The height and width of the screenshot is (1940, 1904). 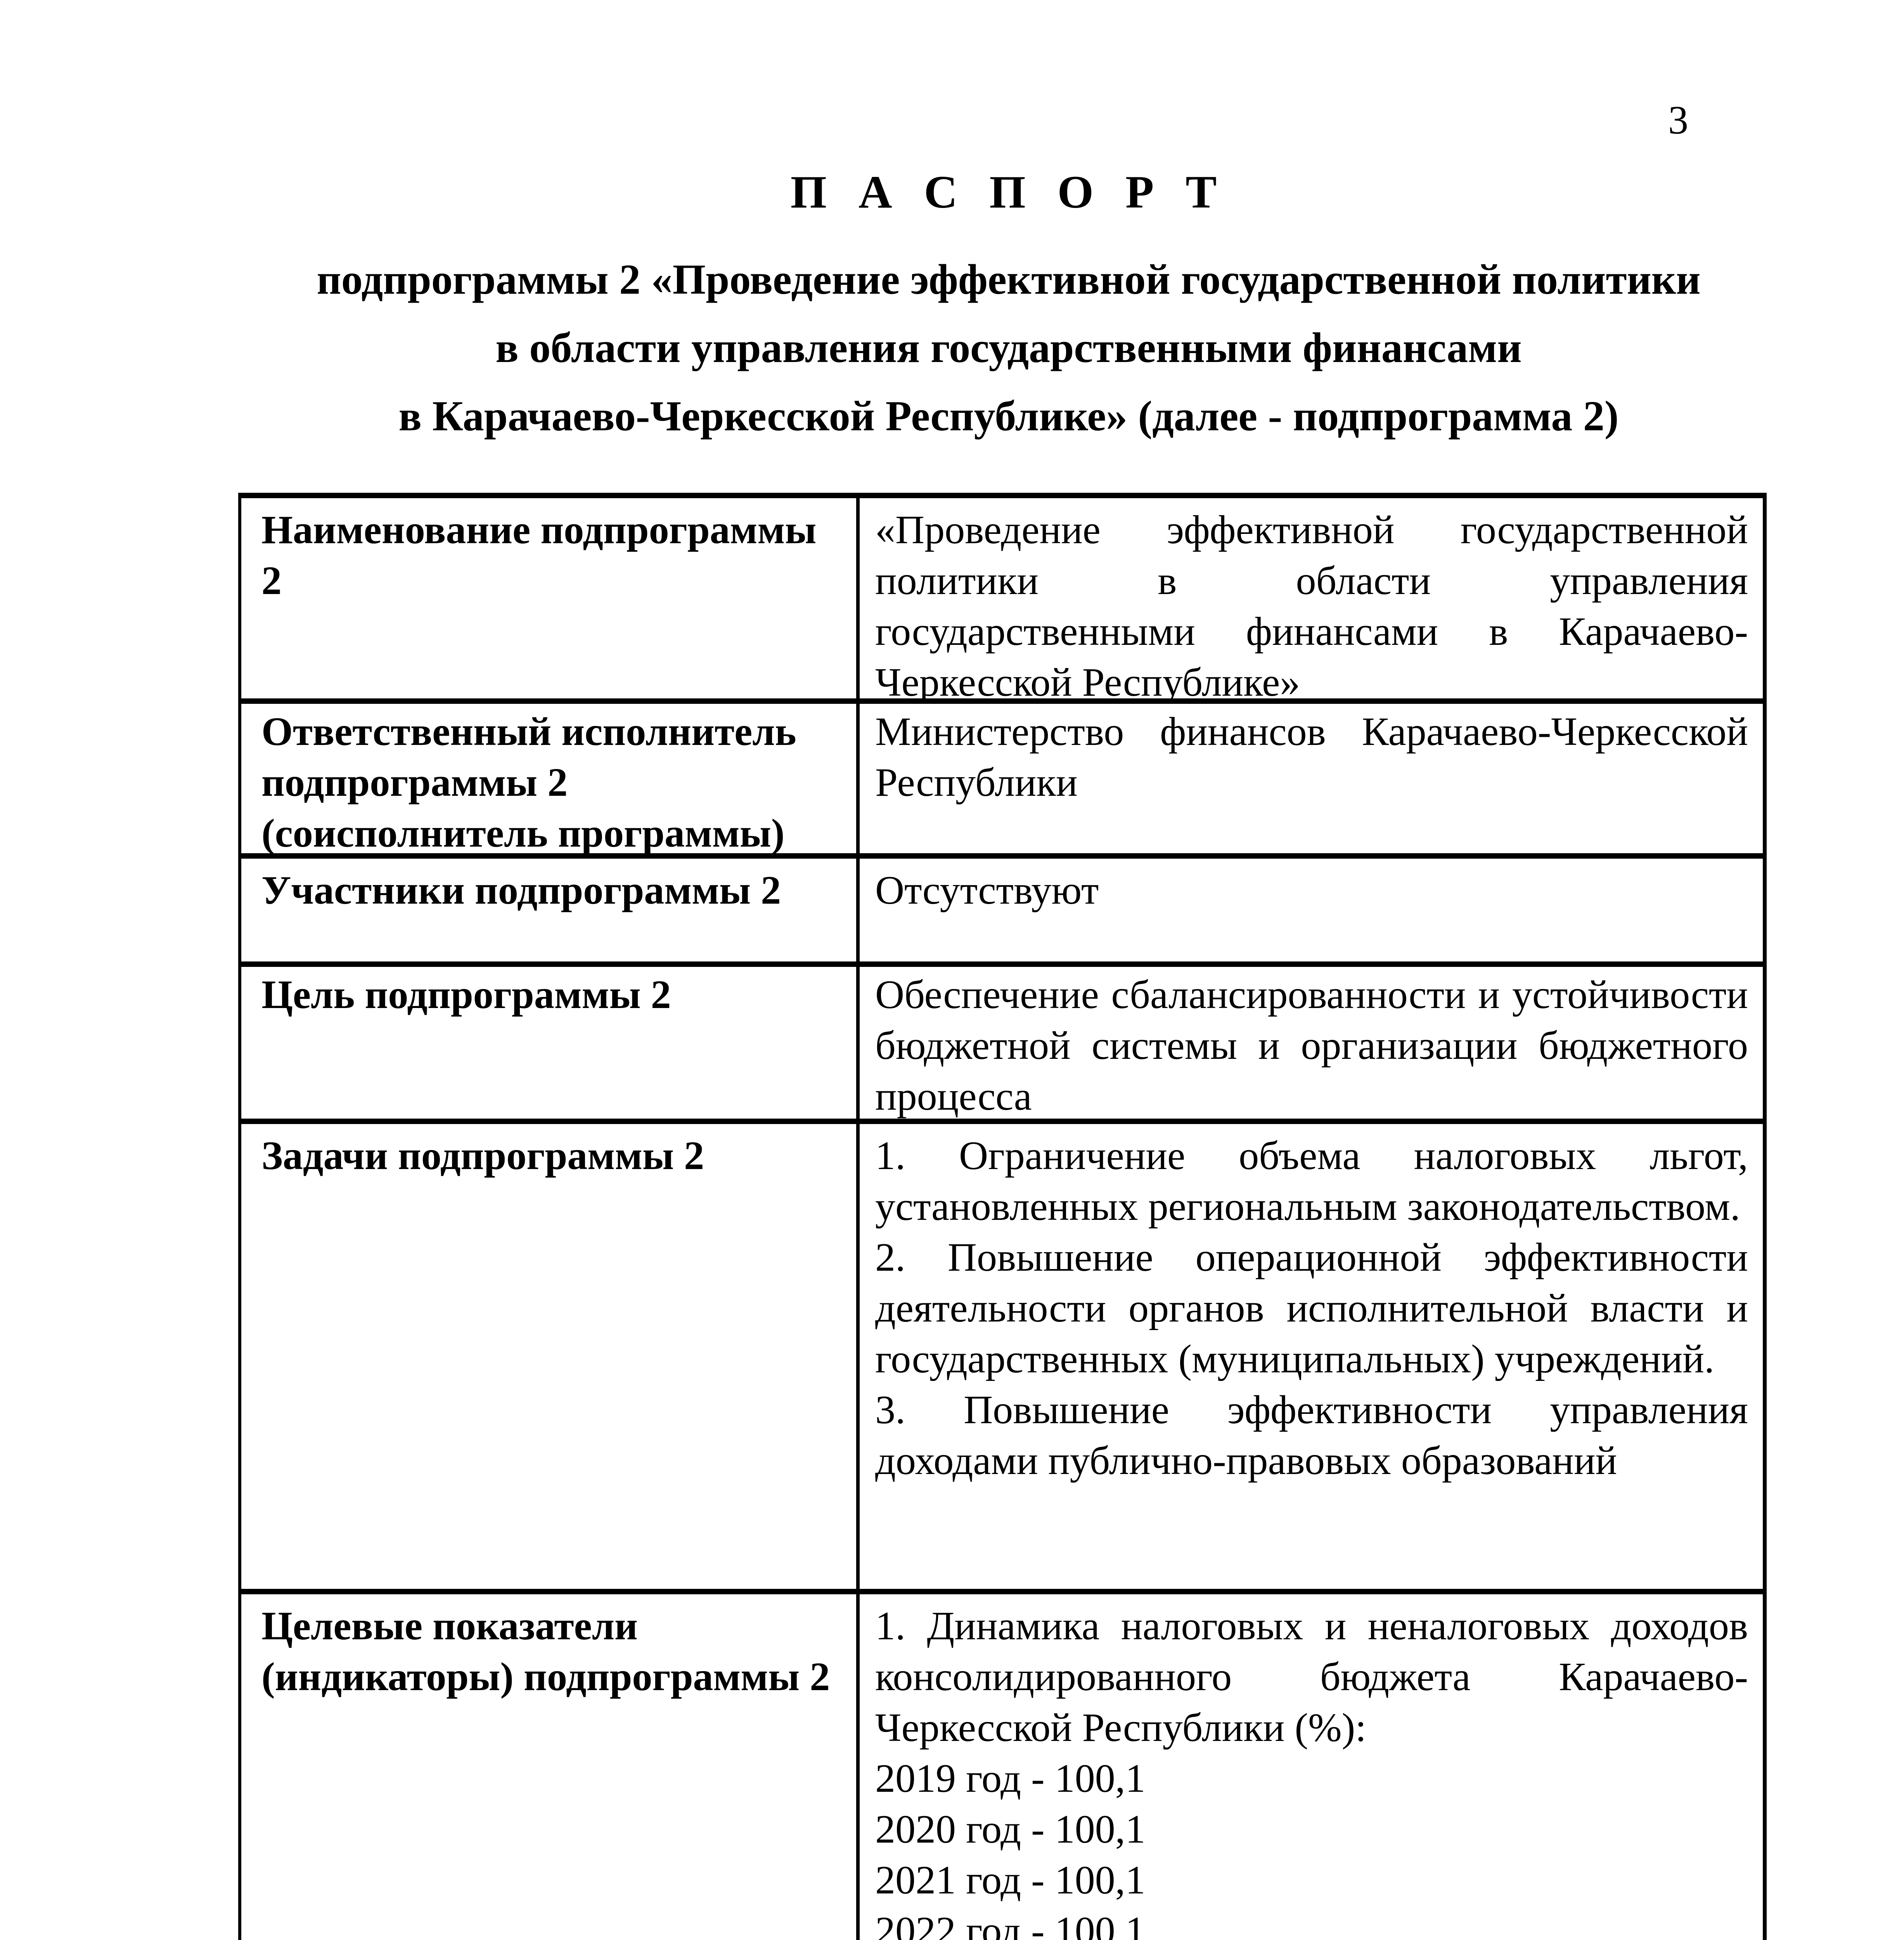 I want to click on cell-paragraph: Отсутствуют, so click(x=987, y=891).